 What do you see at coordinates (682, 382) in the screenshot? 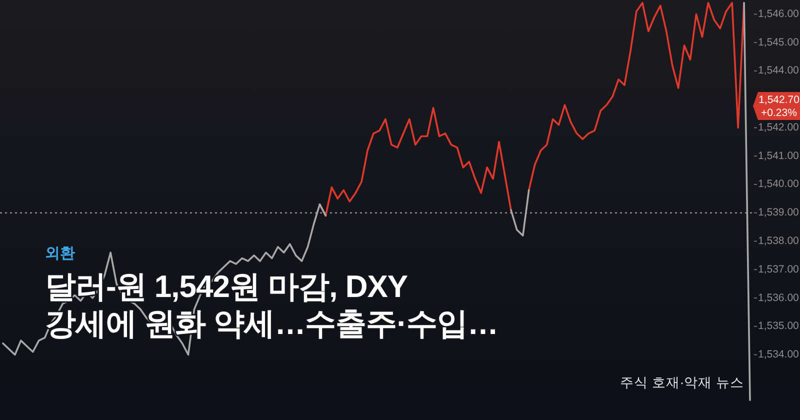
I see `annotation: 주식 호재·악재 뉴스` at bounding box center [682, 382].